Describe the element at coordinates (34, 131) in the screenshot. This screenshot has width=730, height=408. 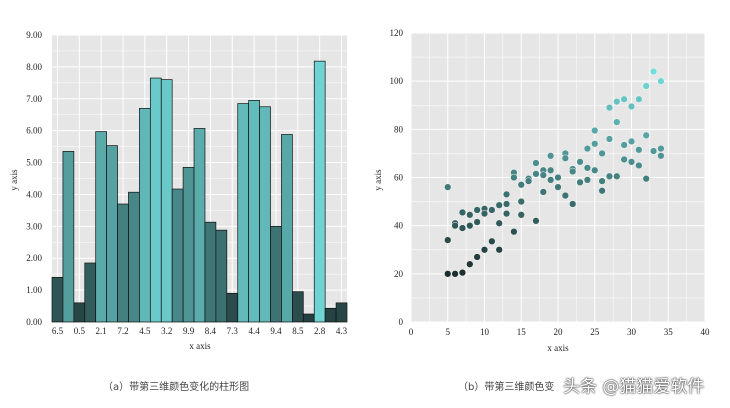
I see `y-tick-label: 6.00` at that location.